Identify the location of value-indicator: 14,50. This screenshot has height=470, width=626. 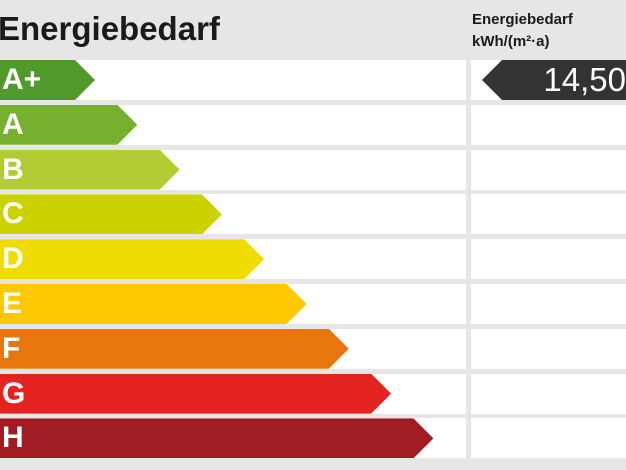
(554, 80).